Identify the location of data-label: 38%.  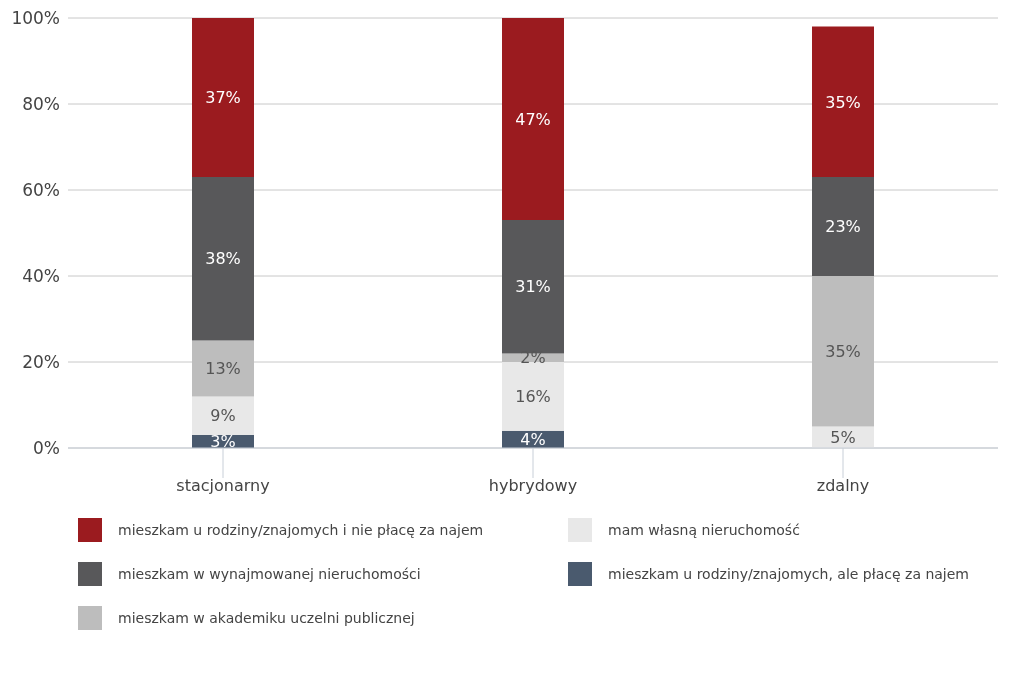
(223, 259).